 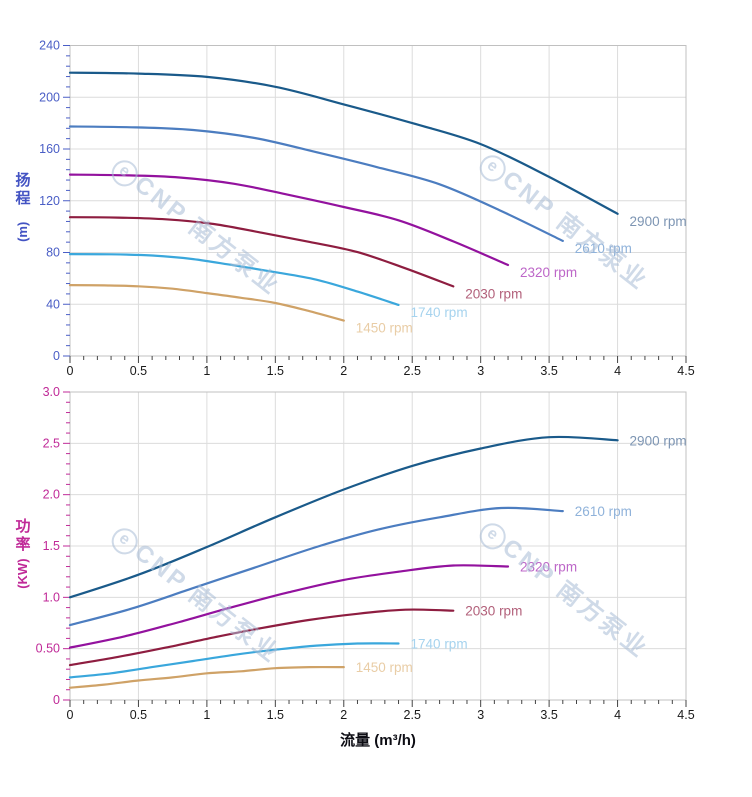 I want to click on y-tick-label: 160, so click(x=49, y=149).